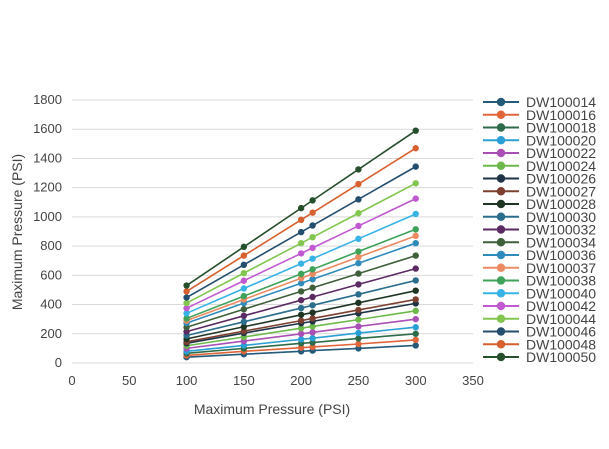 This screenshot has width=609, height=449. What do you see at coordinates (47, 231) in the screenshot?
I see `y-axis: 0 200 400 600 800 1000 1200 1400 1600 1800` at bounding box center [47, 231].